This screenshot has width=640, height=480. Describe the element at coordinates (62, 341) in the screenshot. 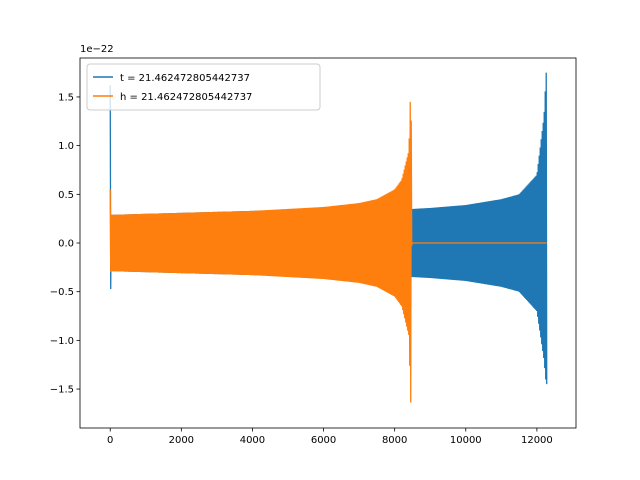

I see `y-tick-label: −1.0` at that location.